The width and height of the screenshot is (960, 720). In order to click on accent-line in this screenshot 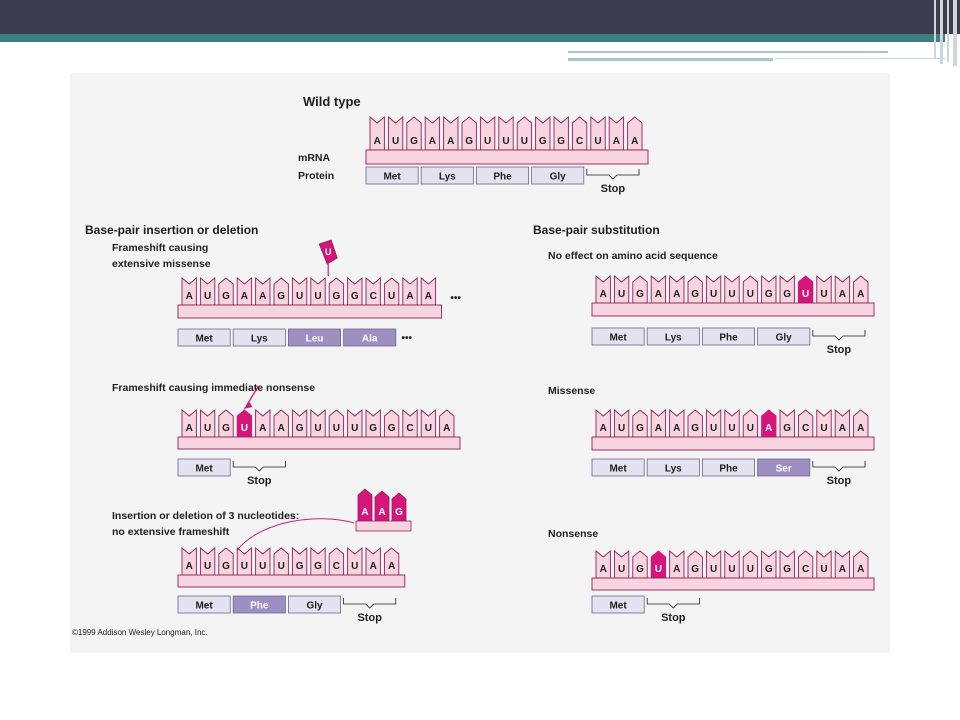, I will do `click(728, 52)`.